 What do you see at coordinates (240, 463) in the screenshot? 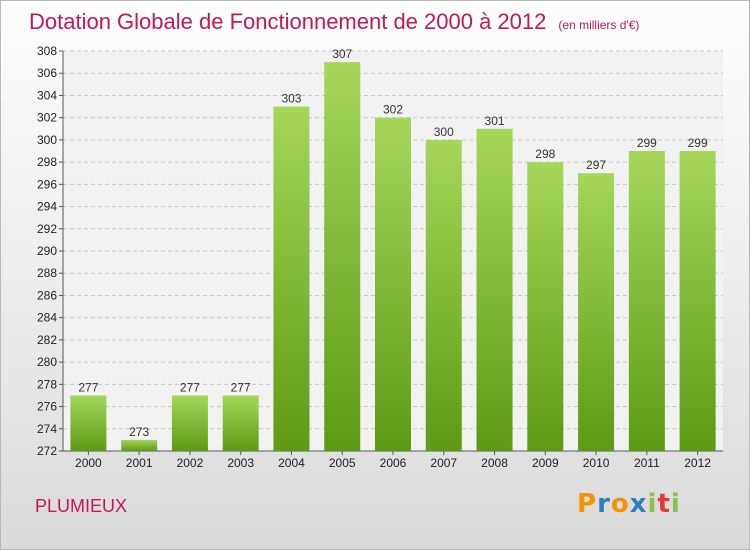
I see `x-tick-label-2003: 2003` at bounding box center [240, 463].